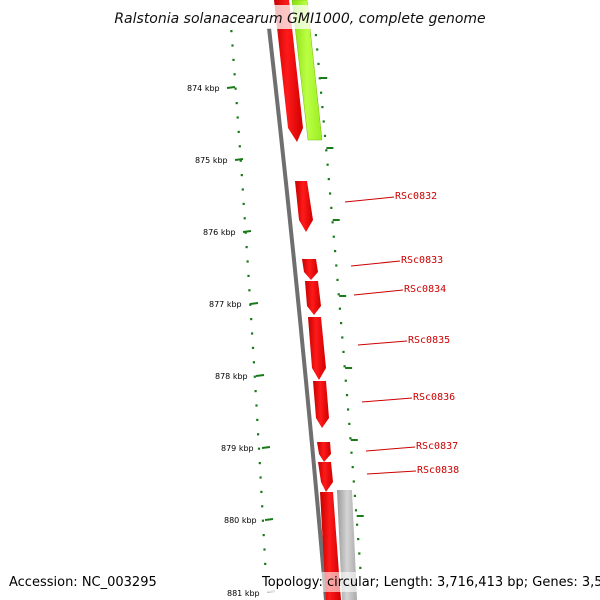 The height and width of the screenshot is (600, 600). What do you see at coordinates (434, 397) in the screenshot?
I see `gene-label-rsc0836: RSc0836` at bounding box center [434, 397].